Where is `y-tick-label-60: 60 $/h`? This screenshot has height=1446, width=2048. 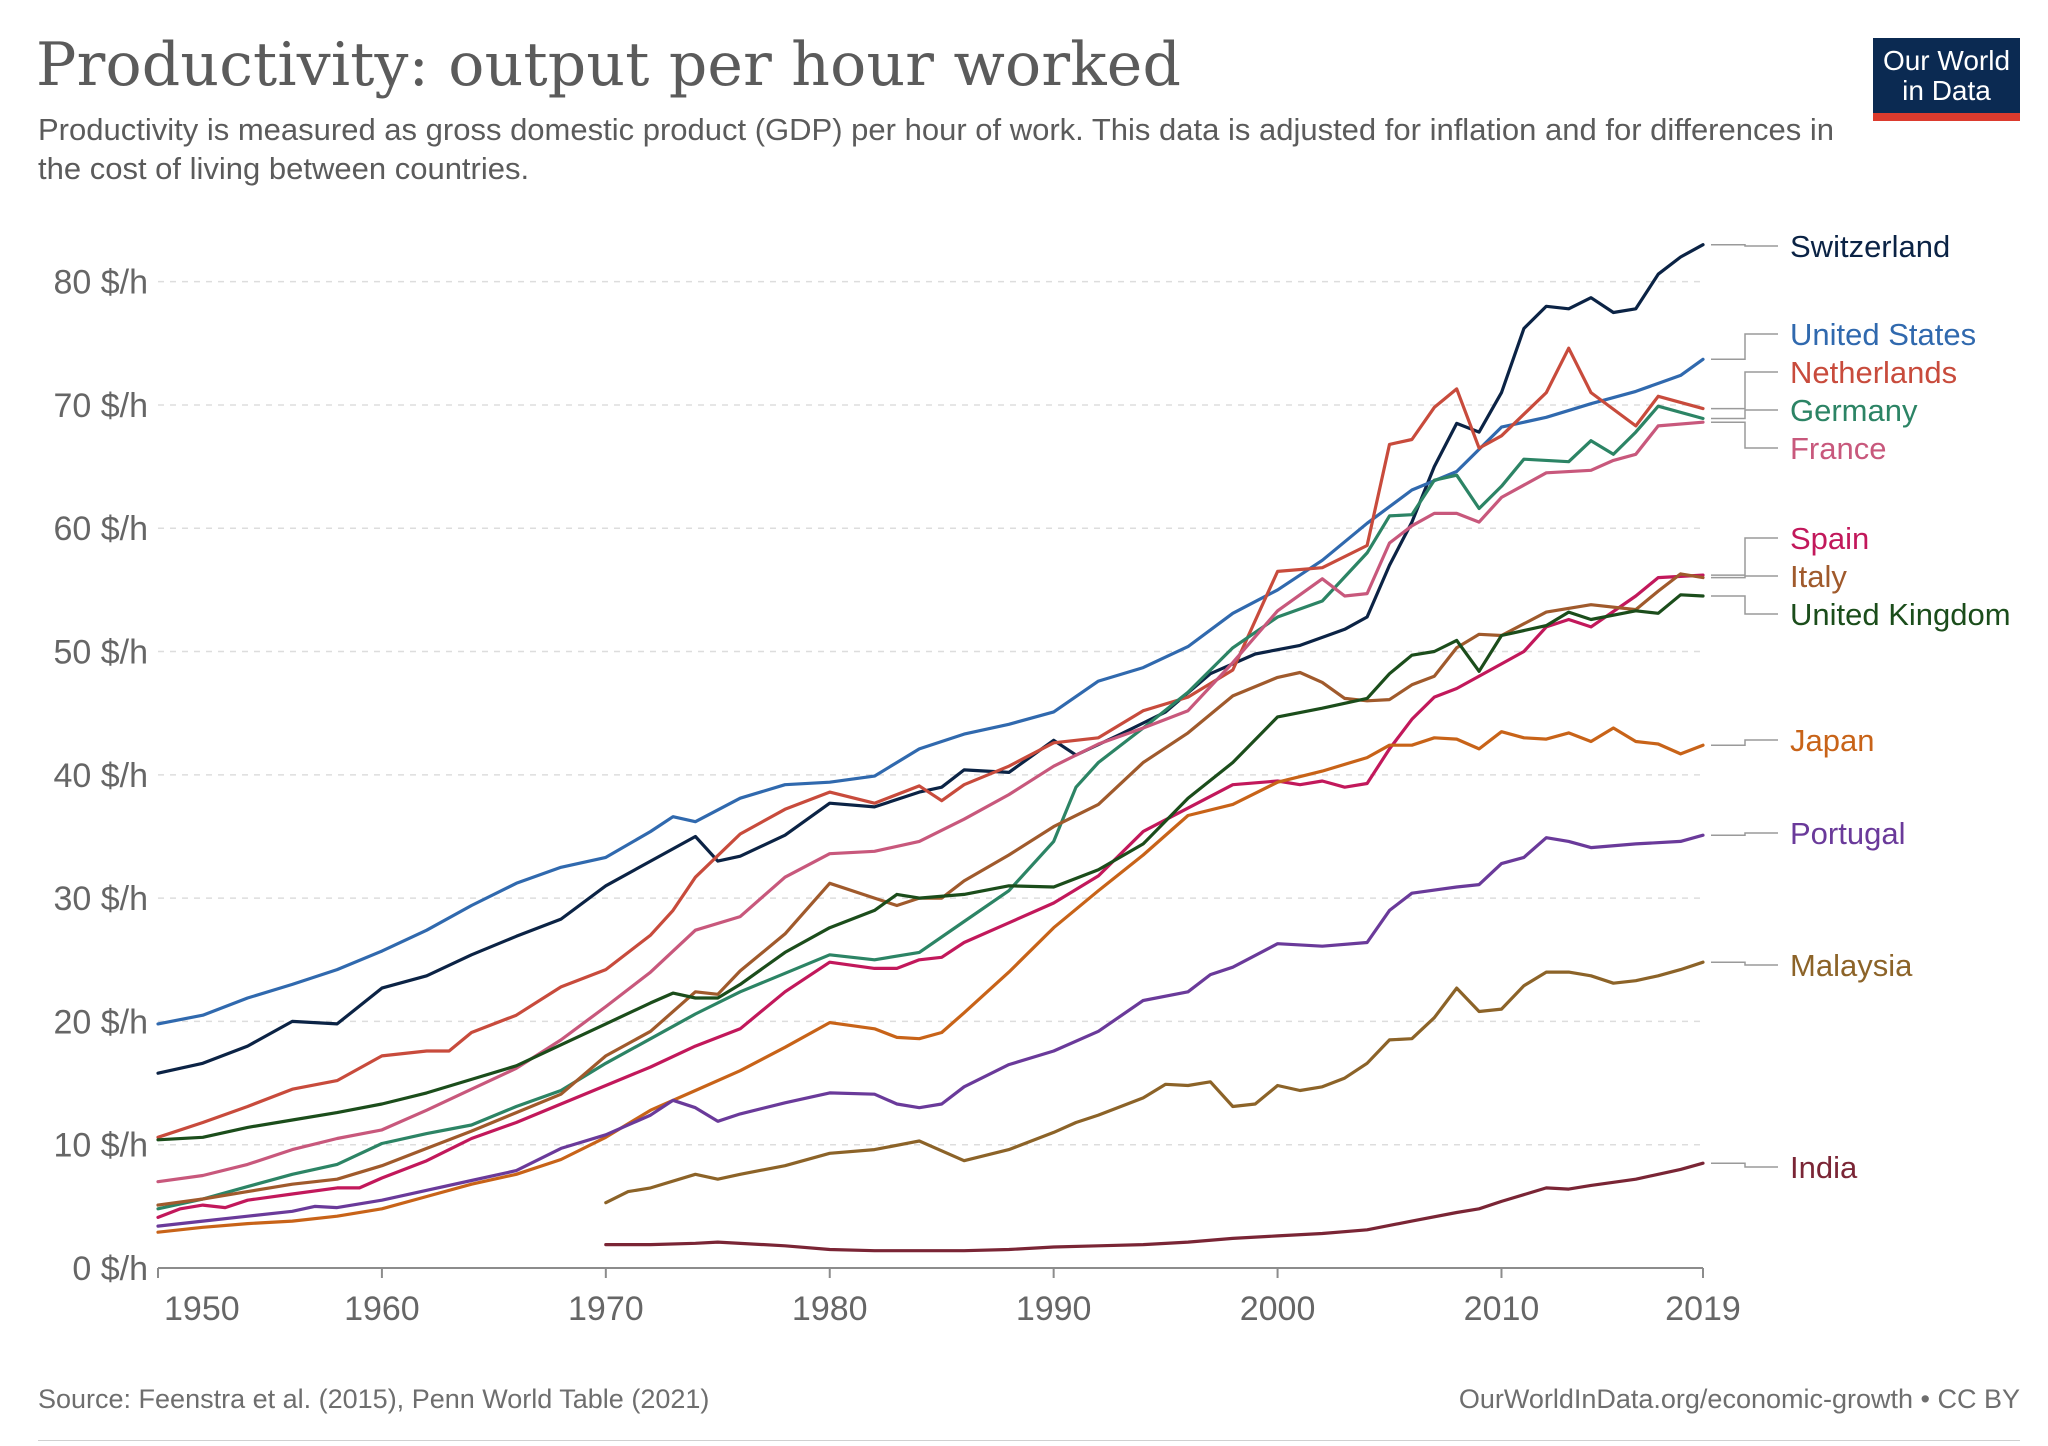 y-tick-label-60: 60 $/h is located at coordinates (100, 529).